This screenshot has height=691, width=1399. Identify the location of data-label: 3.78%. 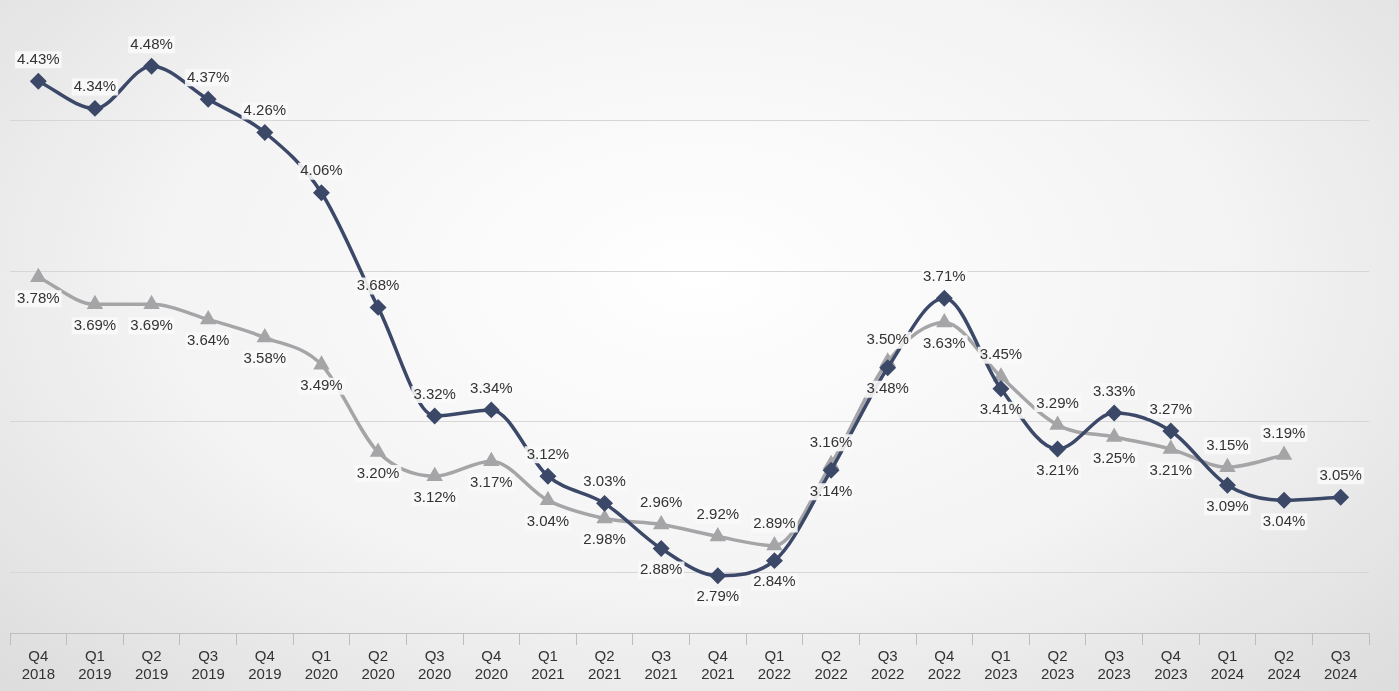
(38, 297).